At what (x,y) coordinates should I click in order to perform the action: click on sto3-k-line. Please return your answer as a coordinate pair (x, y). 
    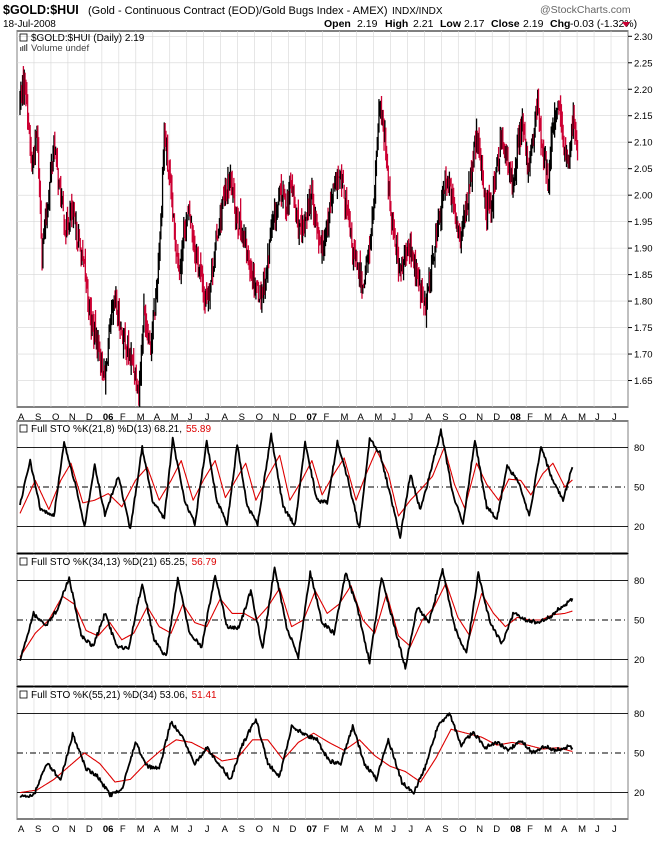
    Looking at the image, I should click on (296, 755).